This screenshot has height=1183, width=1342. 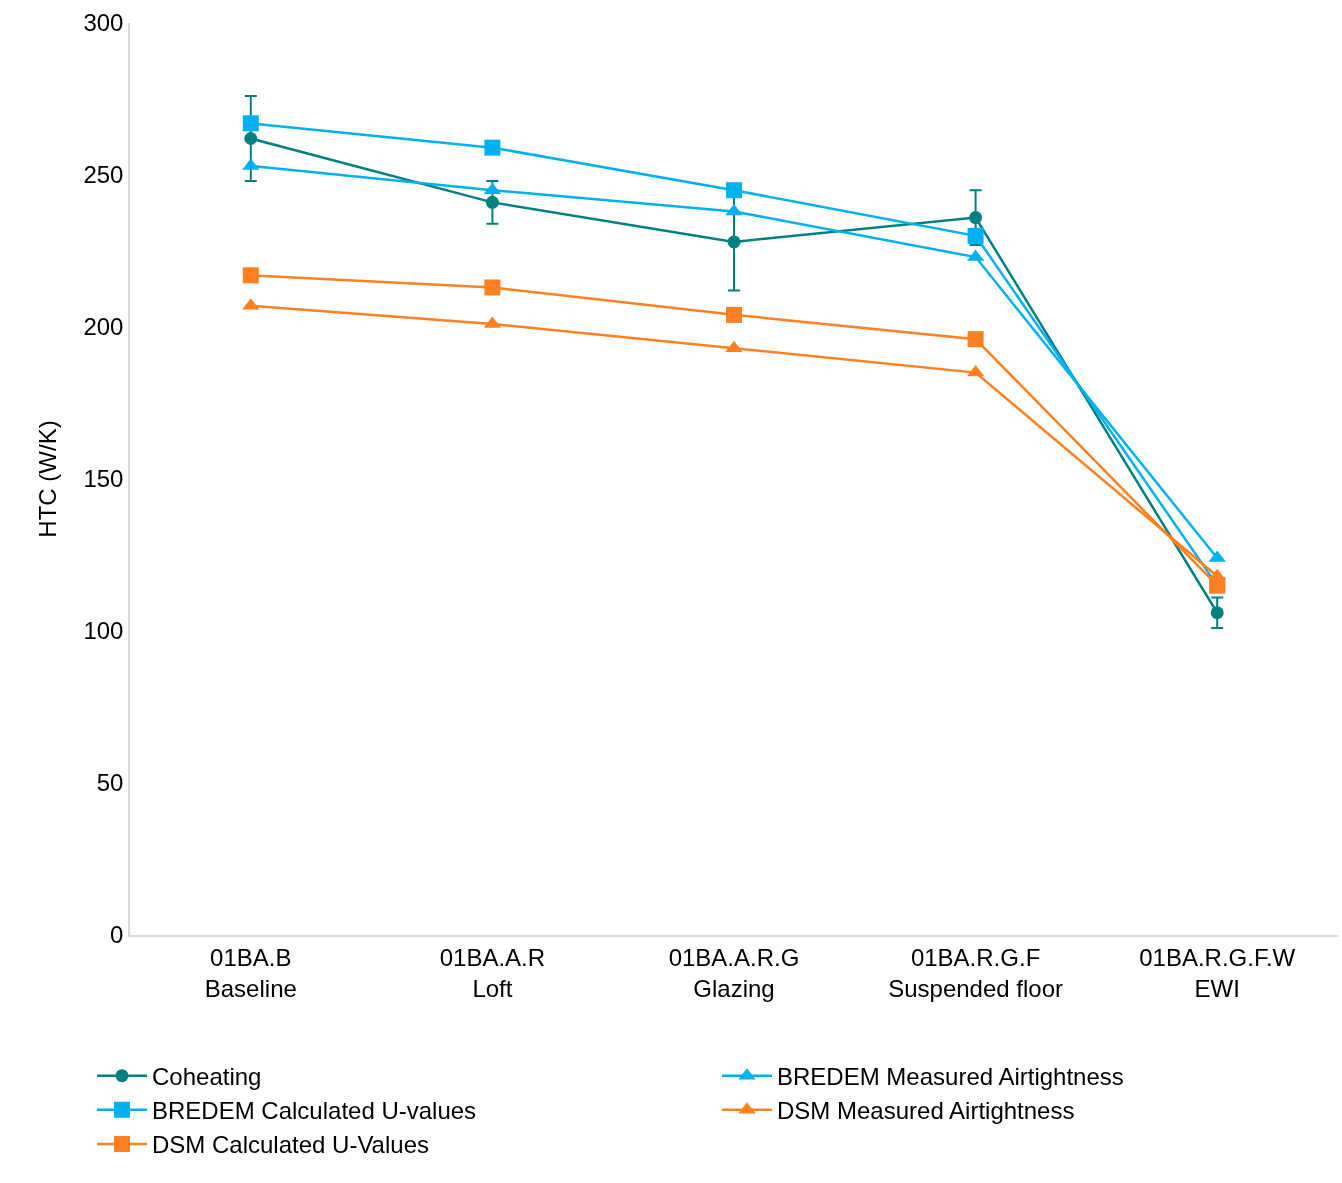 What do you see at coordinates (207, 1077) in the screenshot?
I see `legend-label: Coheating` at bounding box center [207, 1077].